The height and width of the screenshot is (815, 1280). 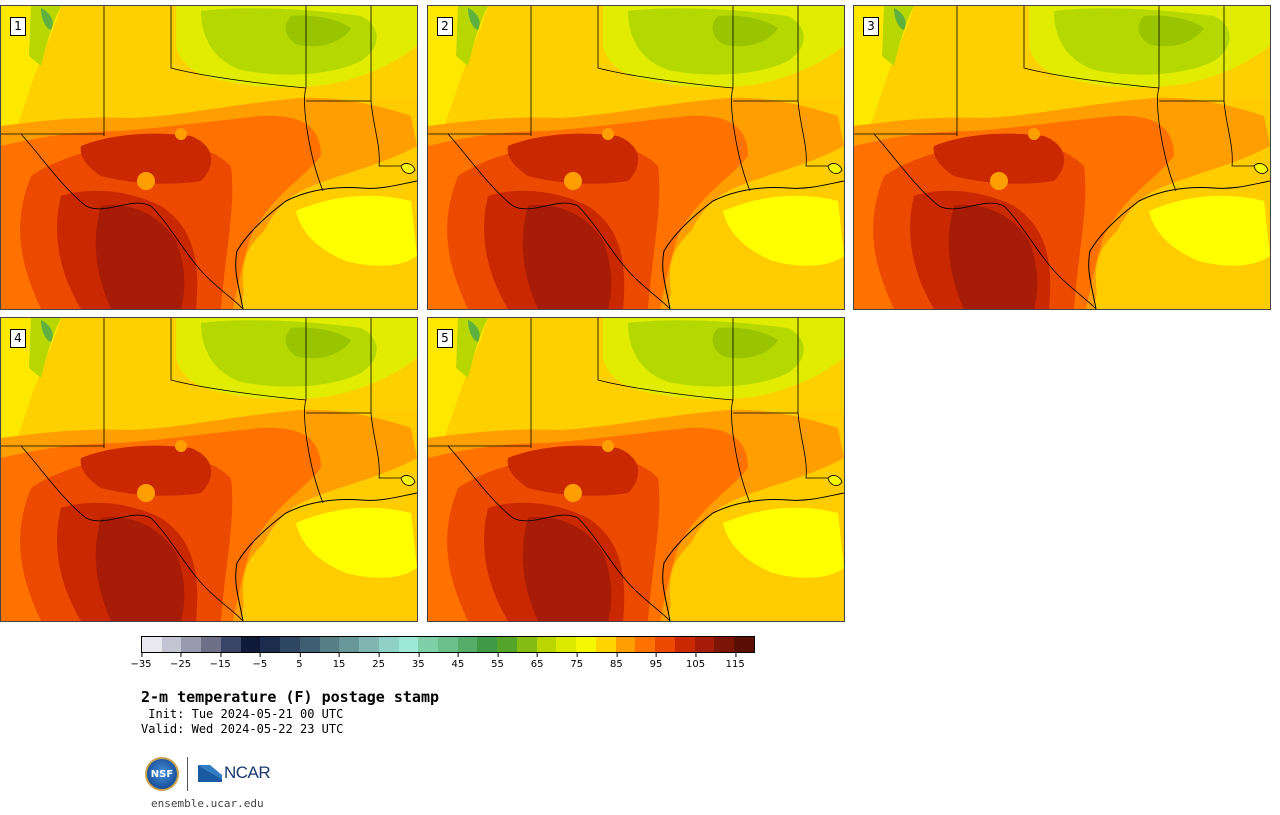 What do you see at coordinates (537, 661) in the screenshot?
I see `colorbar-tick-label: 65` at bounding box center [537, 661].